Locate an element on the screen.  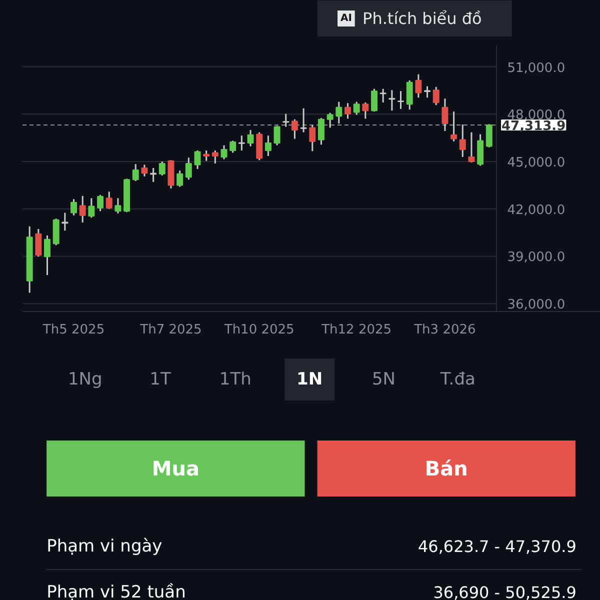
text: 46,623.7 - 47,370.9 is located at coordinates (497, 546).